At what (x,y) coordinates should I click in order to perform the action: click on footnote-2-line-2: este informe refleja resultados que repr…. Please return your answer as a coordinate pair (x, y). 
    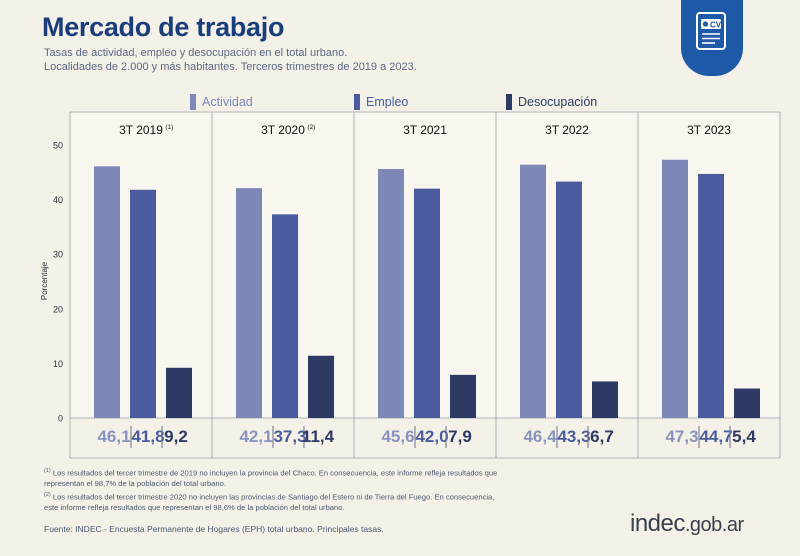
    Looking at the image, I should click on (194, 507).